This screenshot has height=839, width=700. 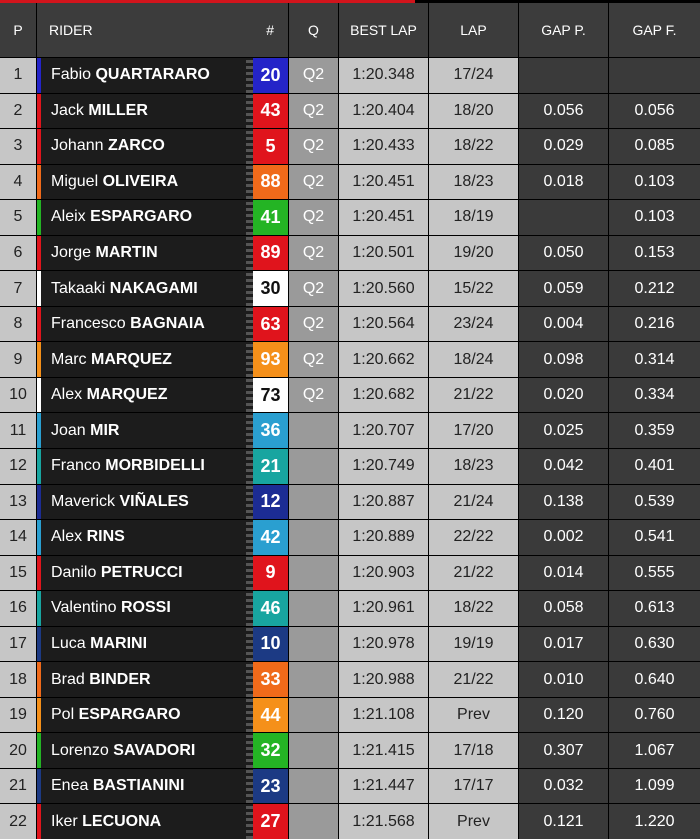 What do you see at coordinates (154, 501) in the screenshot?
I see `last-name: VIÑALES` at bounding box center [154, 501].